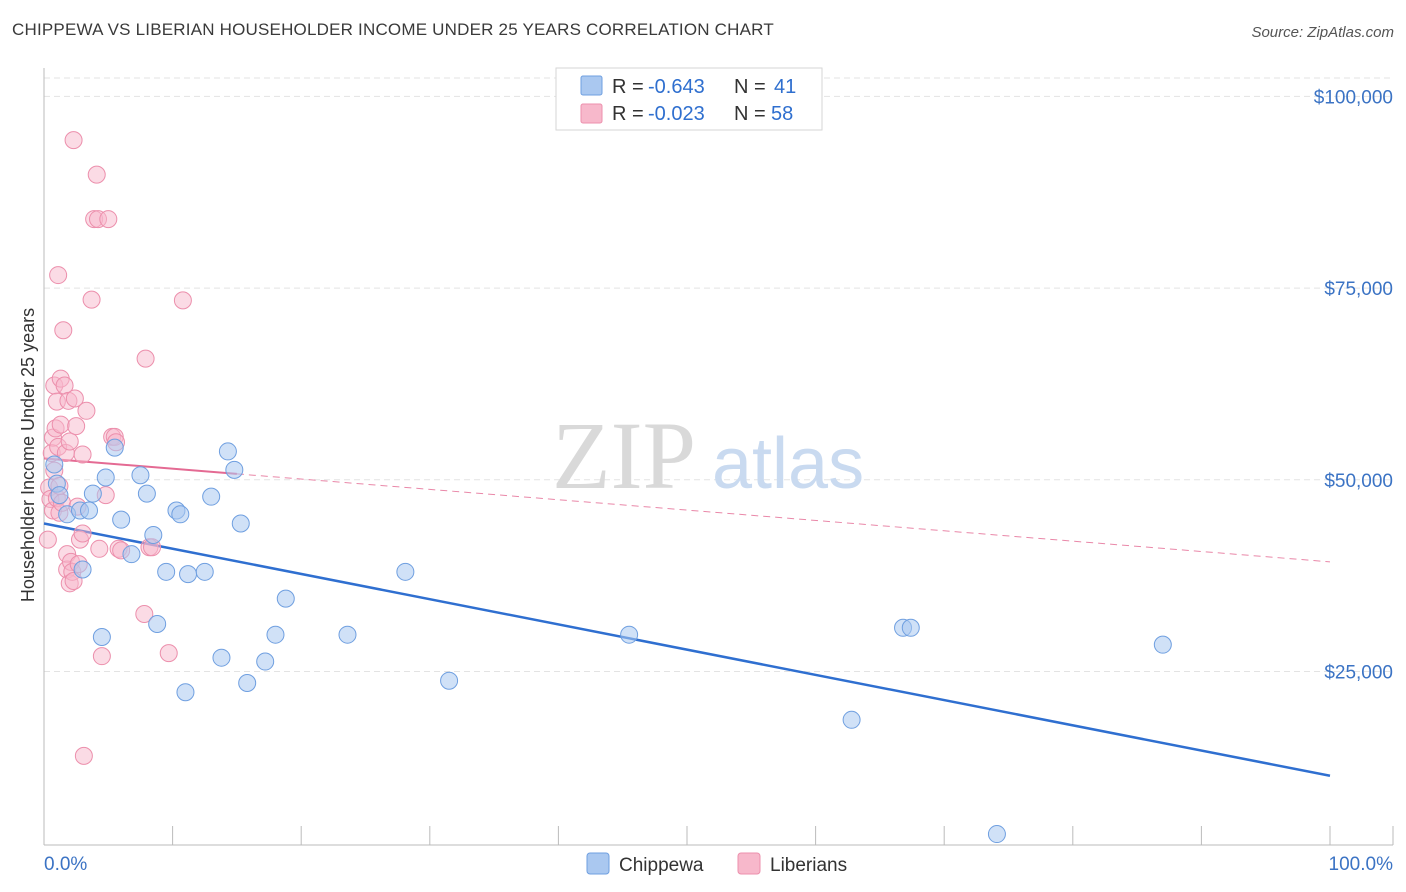  Describe the element at coordinates (676, 87) in the screenshot. I see `legend-r-value-chippewa: -0.643` at that location.